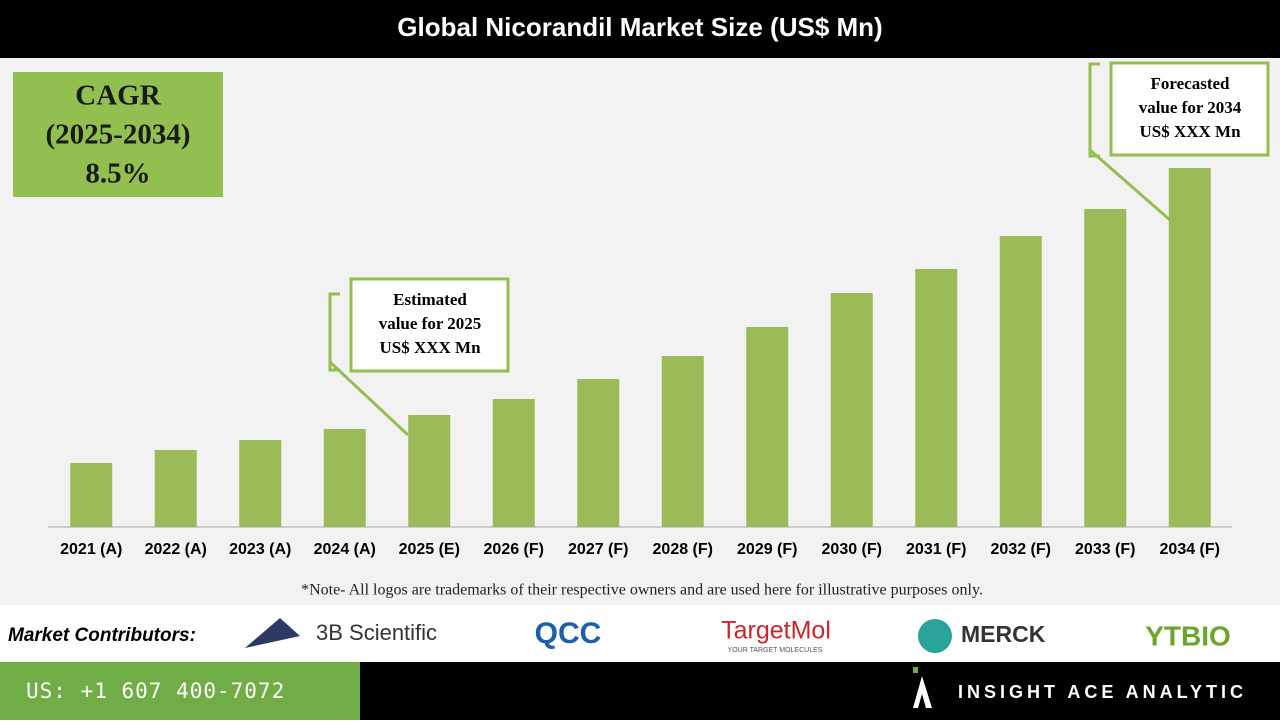 The image size is (1280, 725). I want to click on cagr-box, so click(118, 134).